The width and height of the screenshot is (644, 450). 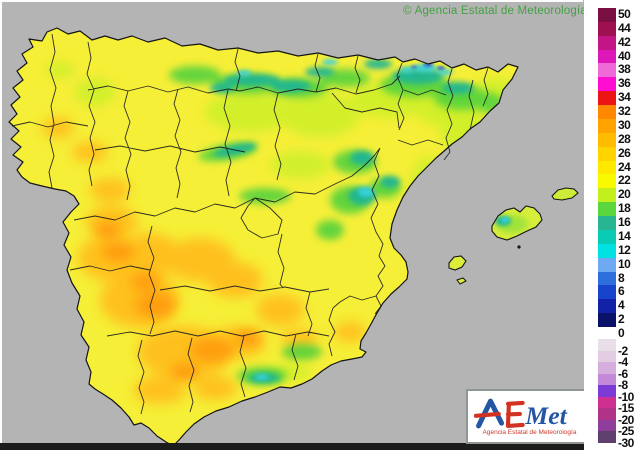 I want to click on colorbar-label: -6, so click(x=623, y=373).